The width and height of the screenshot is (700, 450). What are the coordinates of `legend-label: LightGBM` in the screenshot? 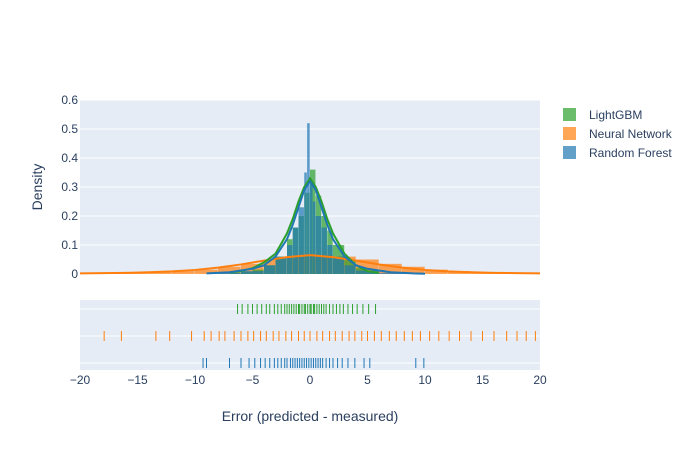 It's located at (615, 115).